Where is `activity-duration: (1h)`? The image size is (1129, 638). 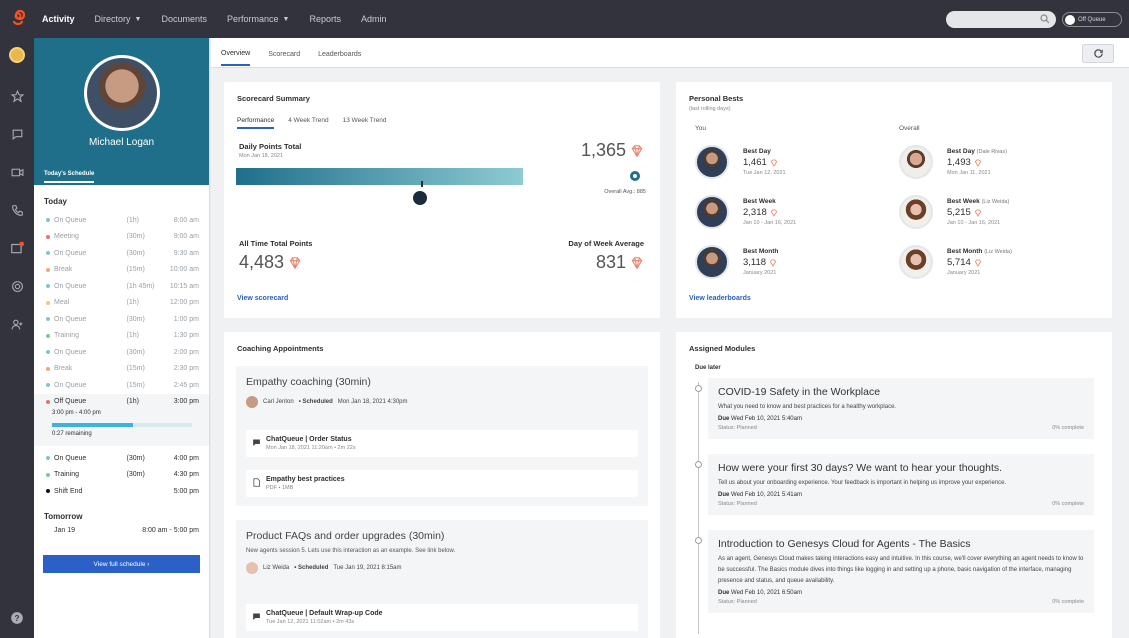 activity-duration: (1h) is located at coordinates (132, 402).